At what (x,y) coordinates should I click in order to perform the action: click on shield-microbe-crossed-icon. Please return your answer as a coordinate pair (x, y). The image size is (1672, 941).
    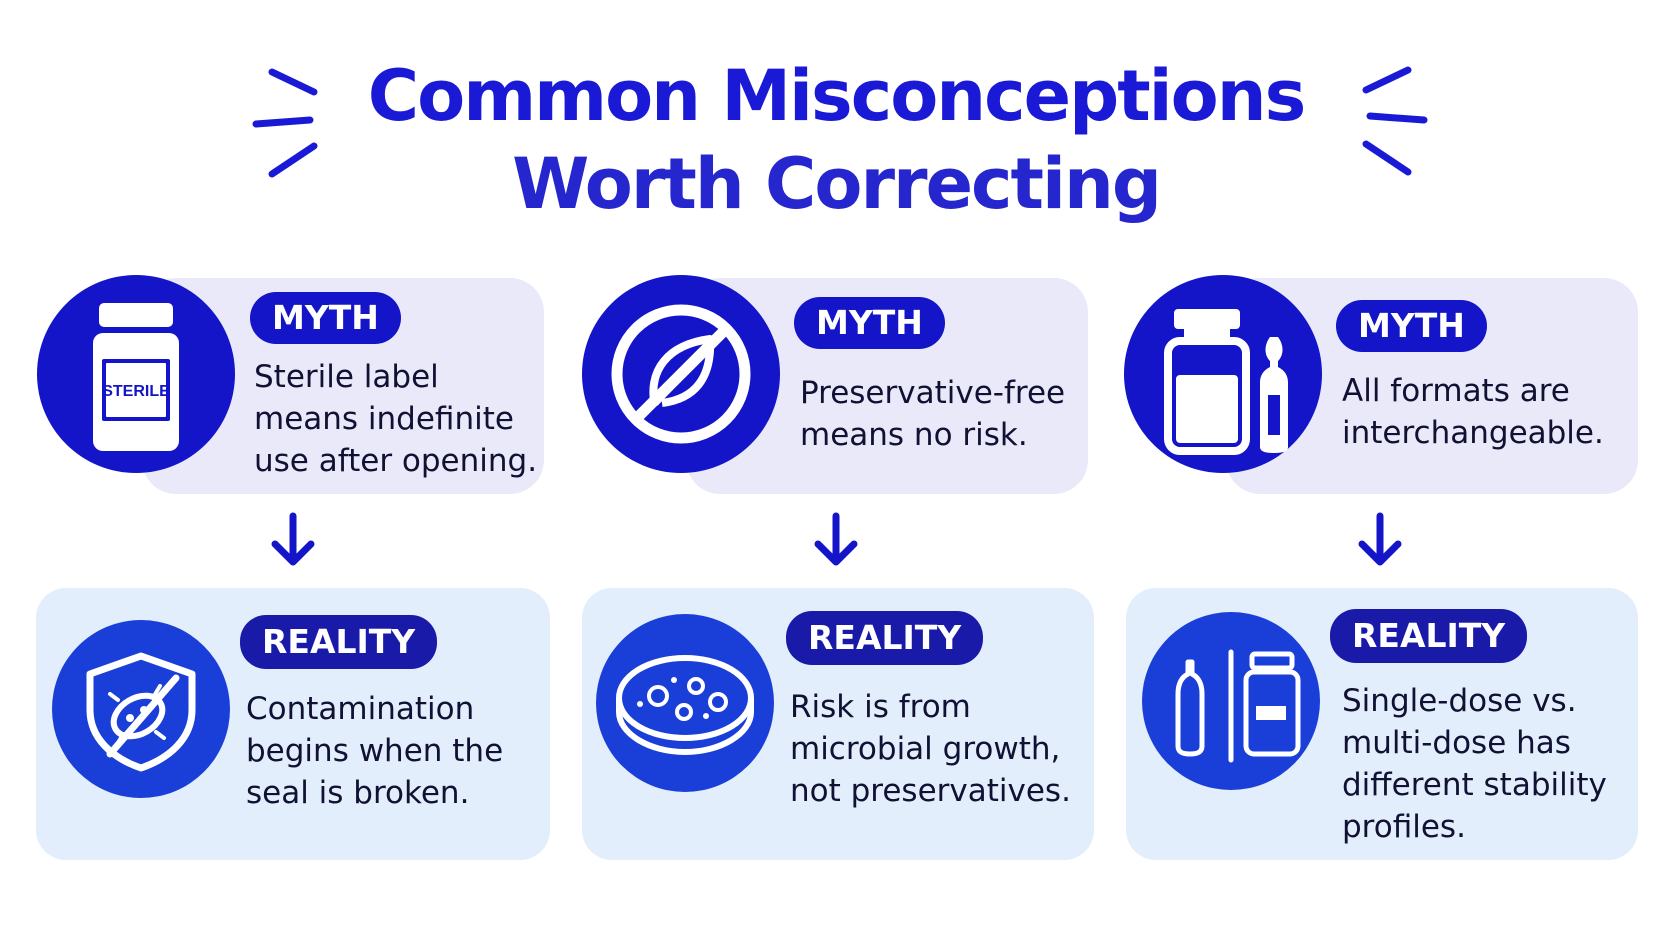
    Looking at the image, I should click on (141, 712).